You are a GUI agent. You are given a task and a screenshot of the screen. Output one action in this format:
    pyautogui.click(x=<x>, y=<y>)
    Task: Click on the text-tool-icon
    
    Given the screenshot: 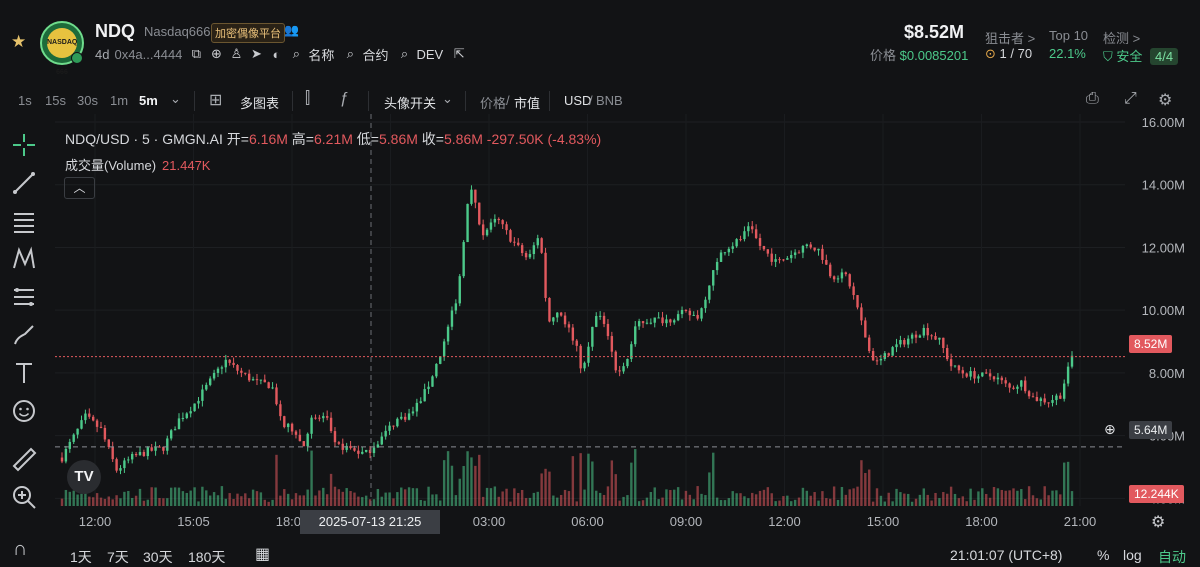 What is the action you would take?
    pyautogui.click(x=24, y=373)
    